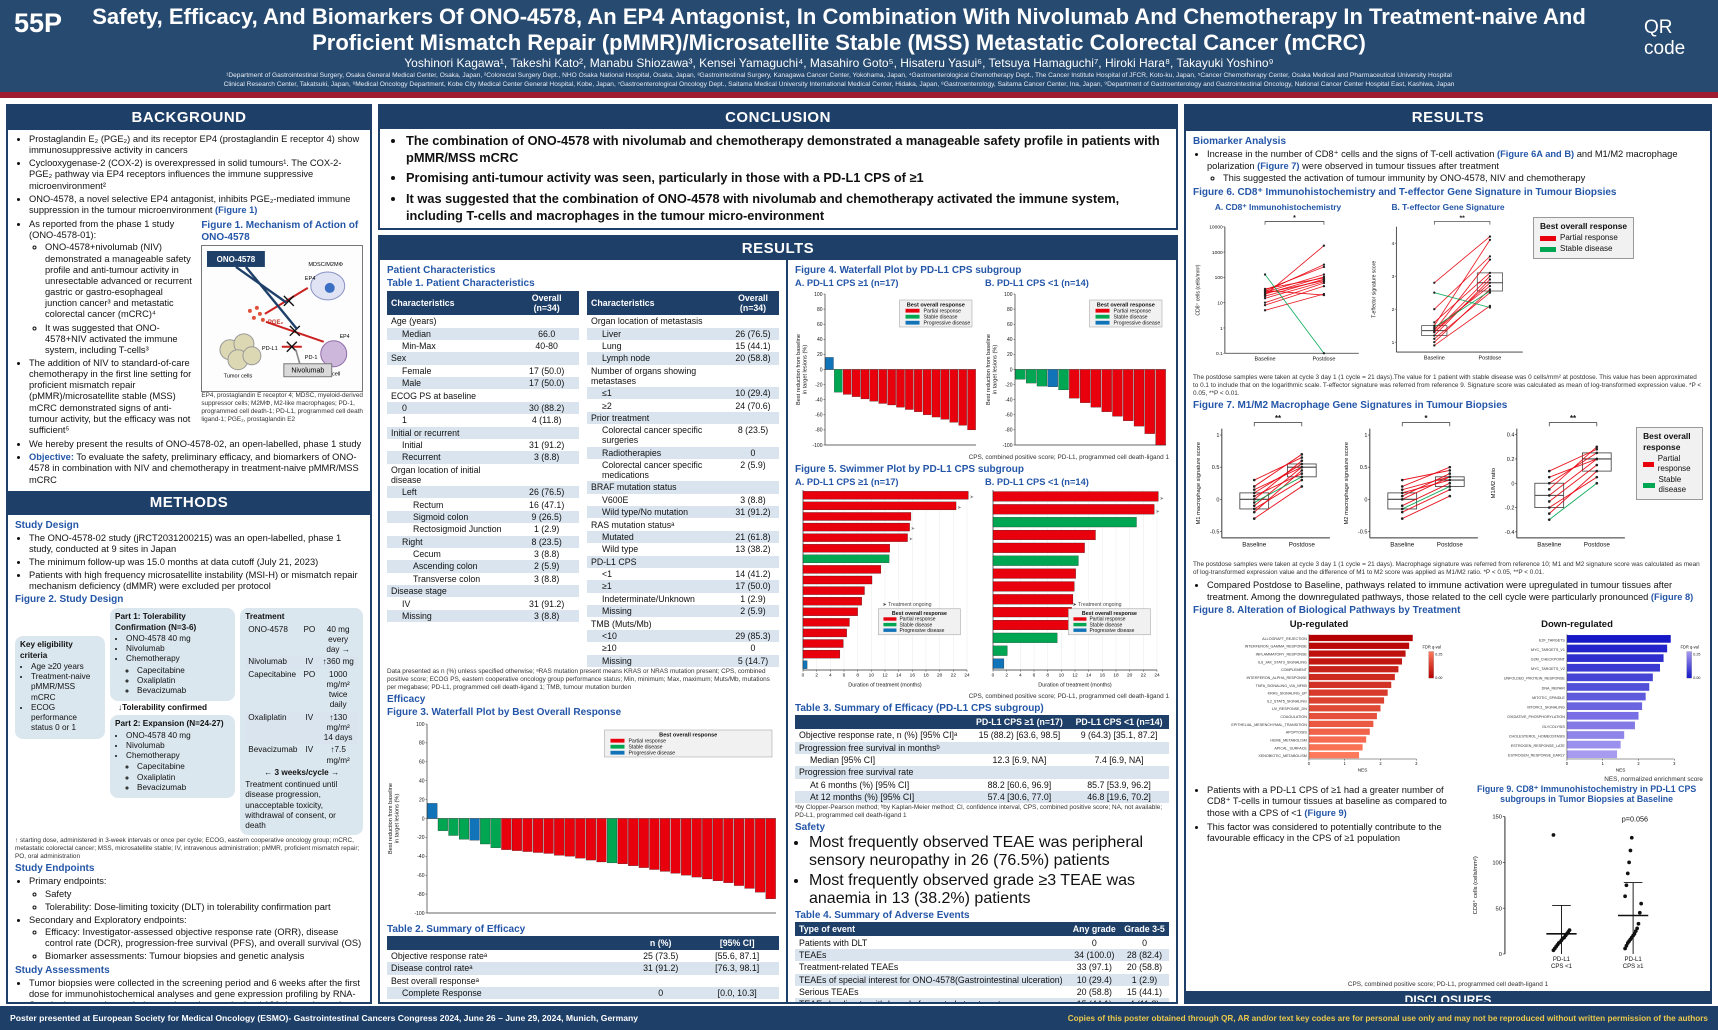 The image size is (1718, 1030). Describe the element at coordinates (617, 611) in the screenshot. I see `row-label: Missing` at that location.